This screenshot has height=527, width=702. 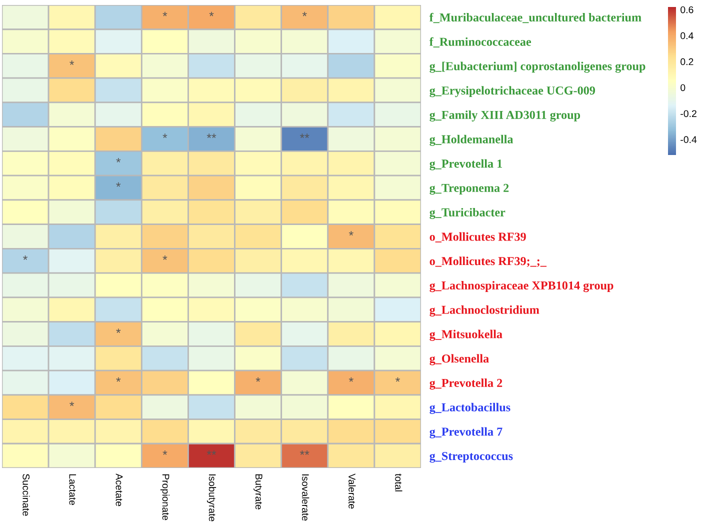 I want to click on y-tick-label: g_Lactobacillus, so click(x=470, y=408).